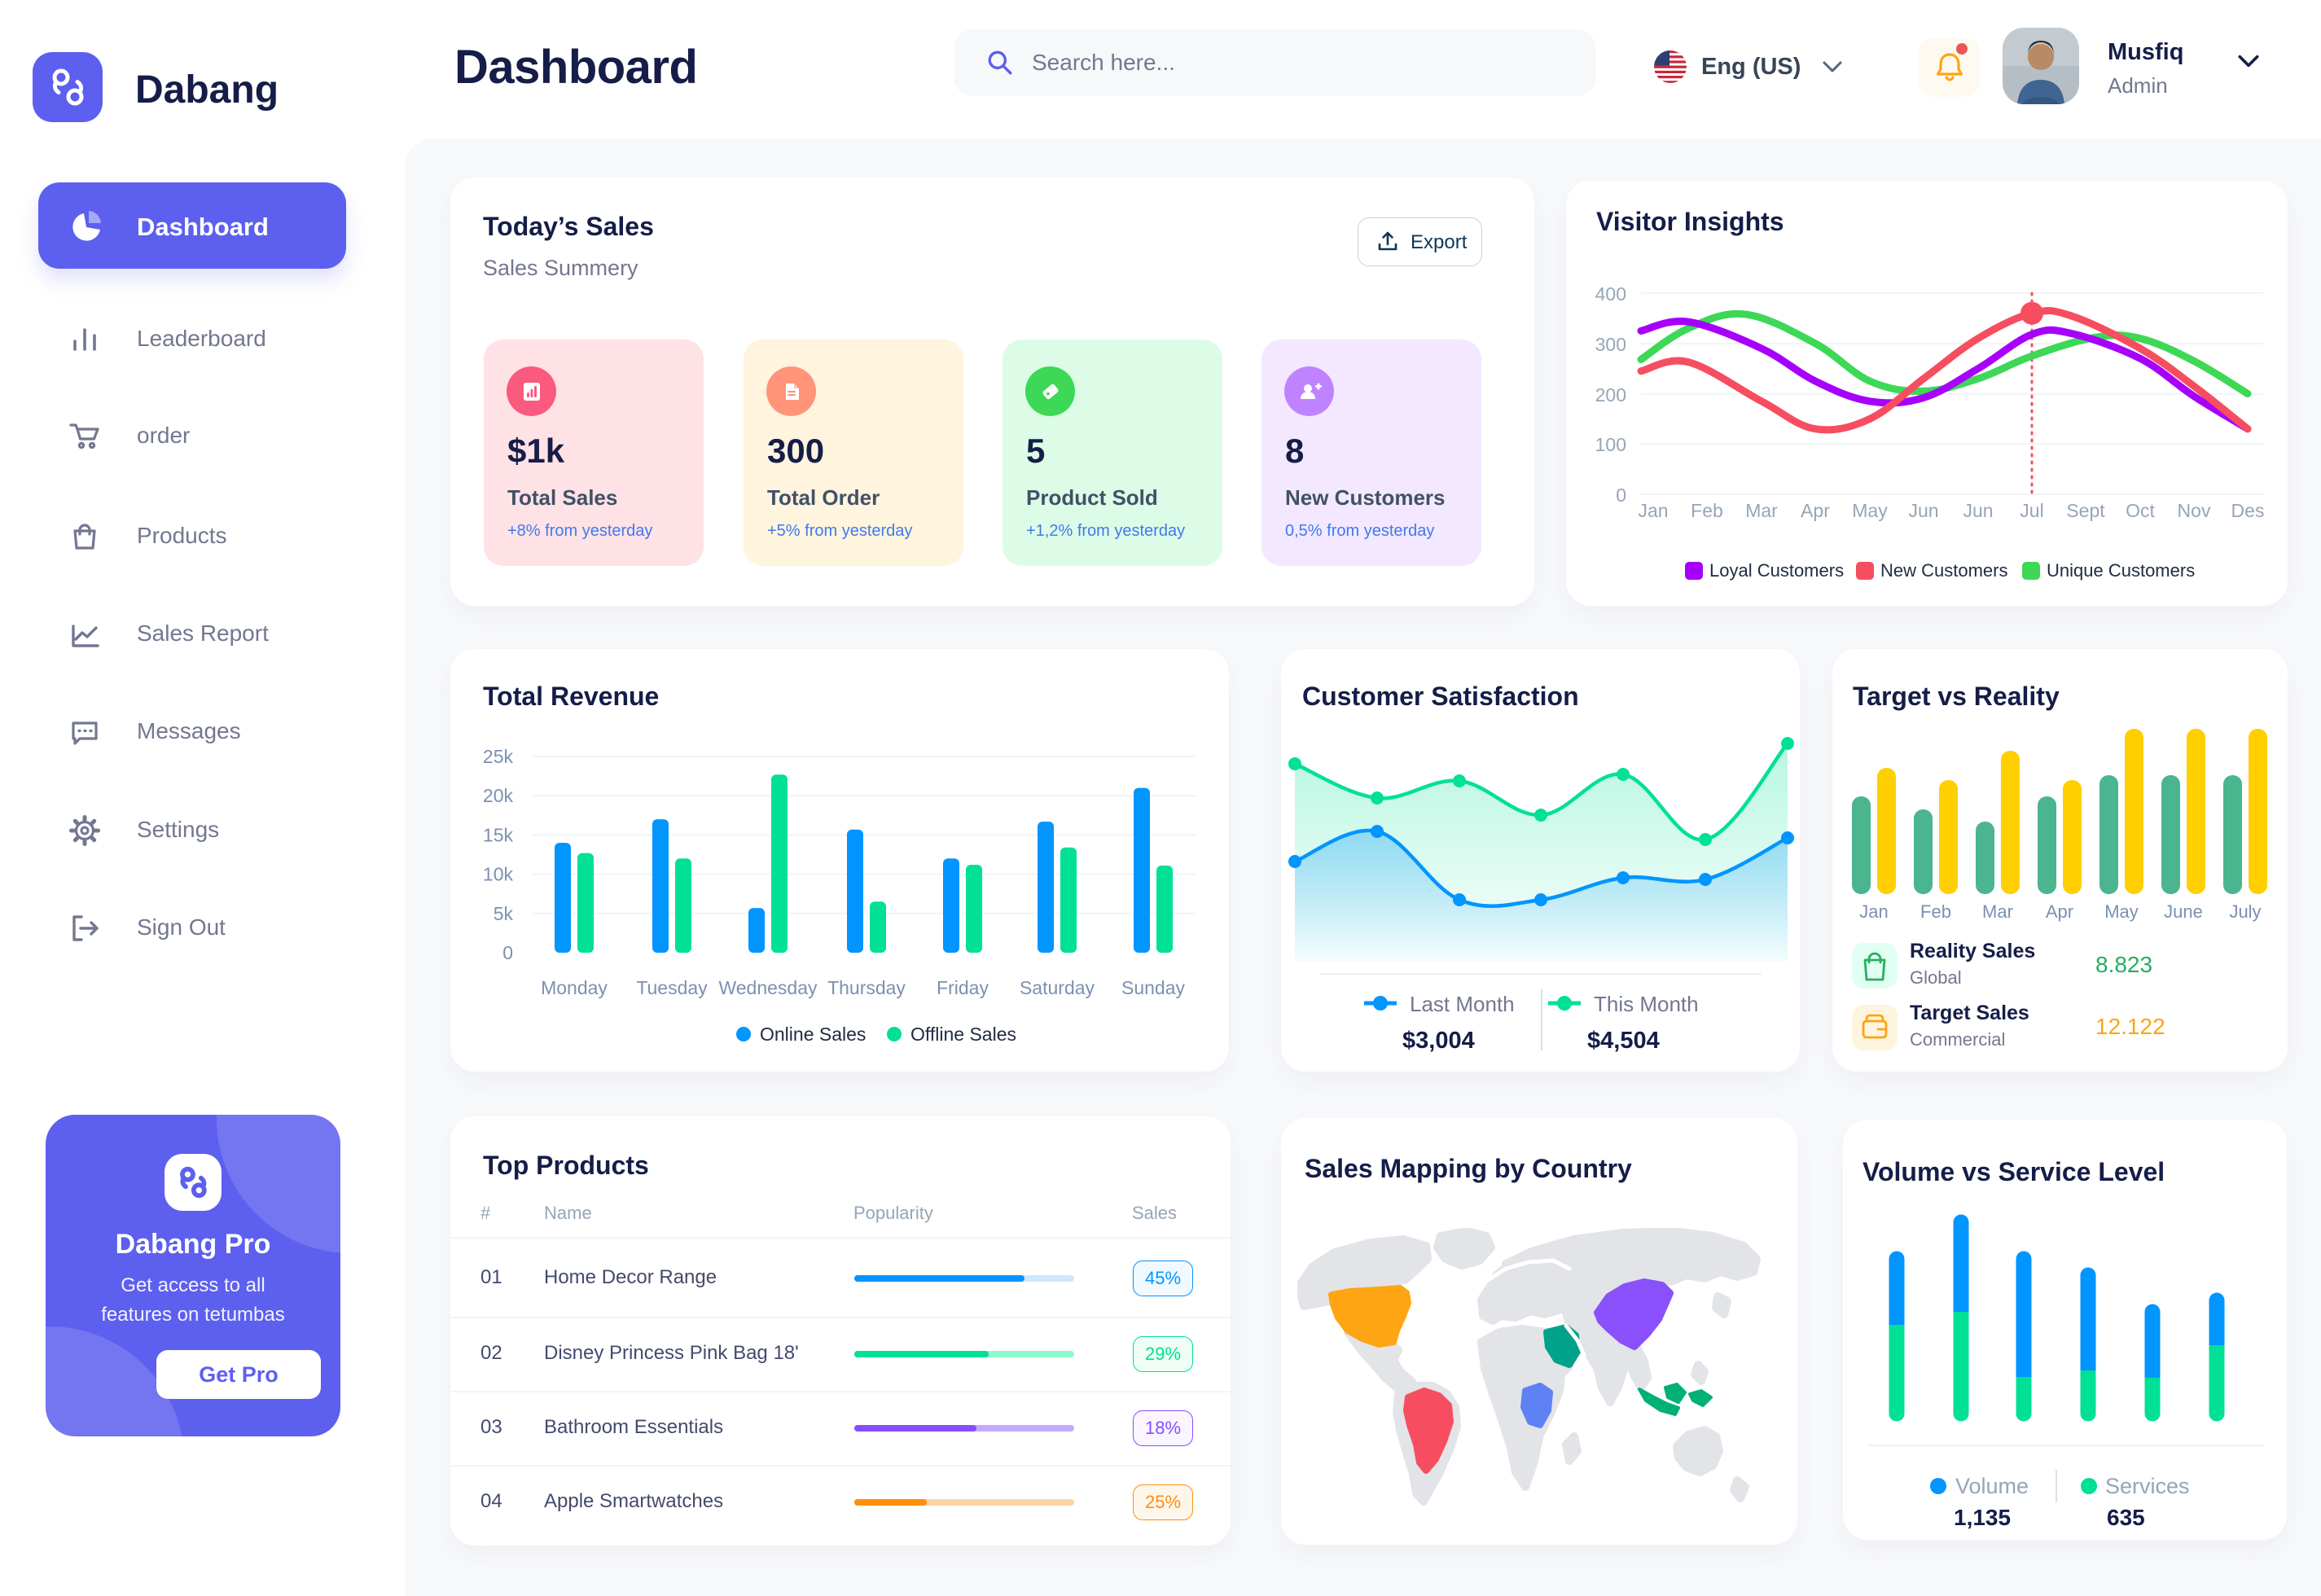  I want to click on svg-text: 100, so click(1610, 444).